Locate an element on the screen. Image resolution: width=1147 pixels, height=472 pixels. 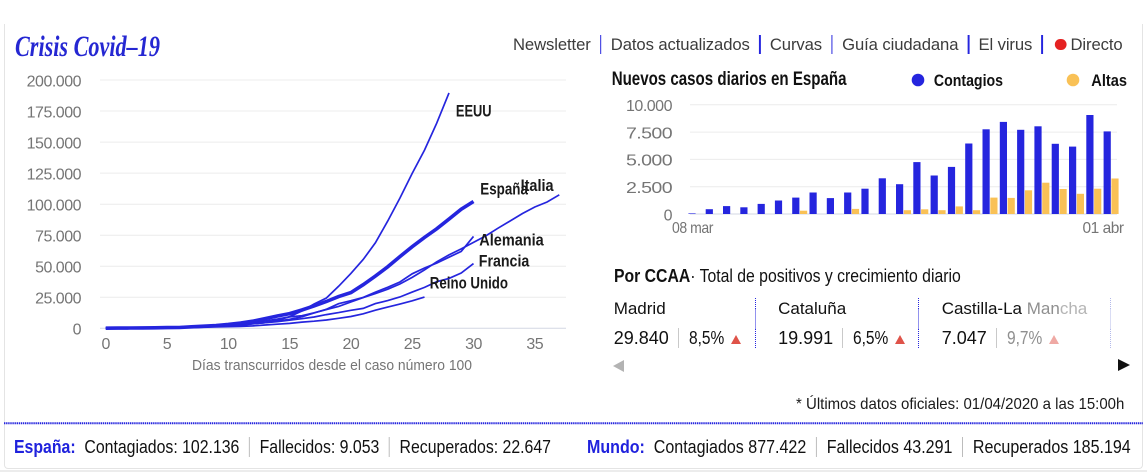
svg-text: 150.000 is located at coordinates (54, 143).